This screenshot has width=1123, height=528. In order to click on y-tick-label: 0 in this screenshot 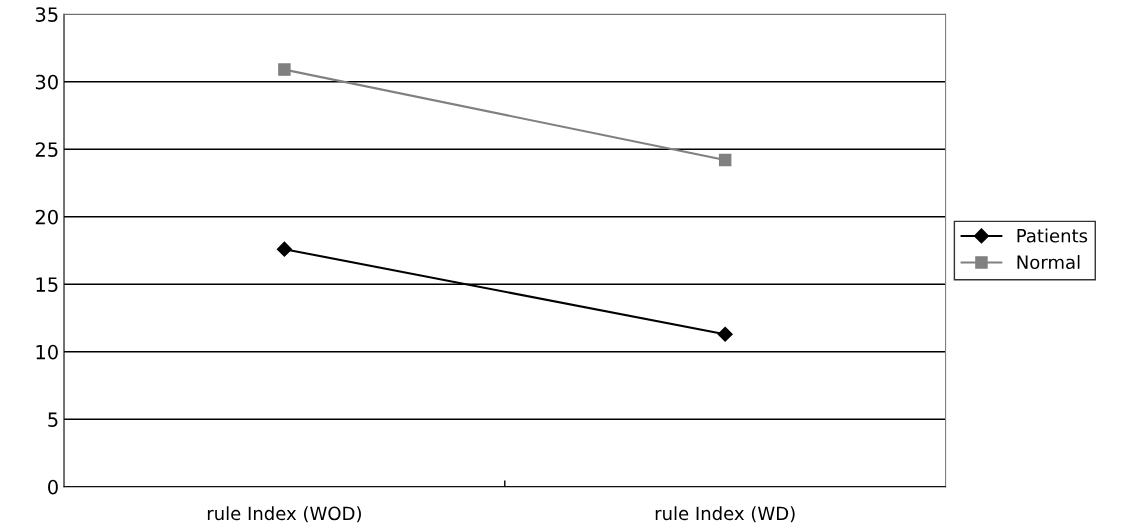, I will do `click(53, 487)`.